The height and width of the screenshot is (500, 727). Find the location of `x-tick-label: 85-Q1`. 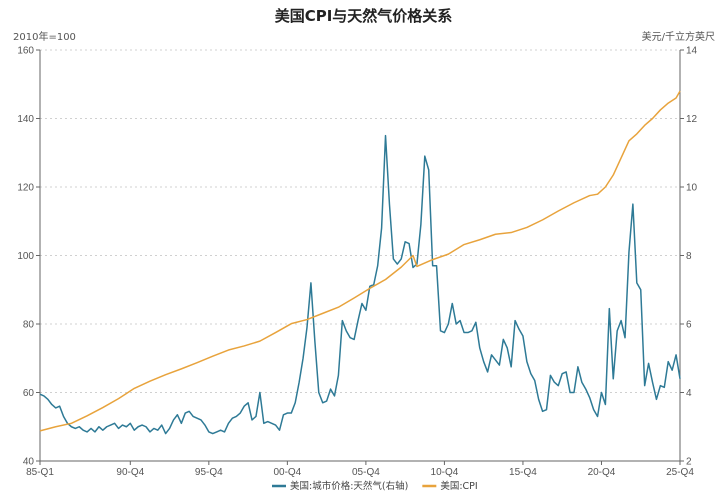

x-tick-label: 85-Q1 is located at coordinates (40, 472).